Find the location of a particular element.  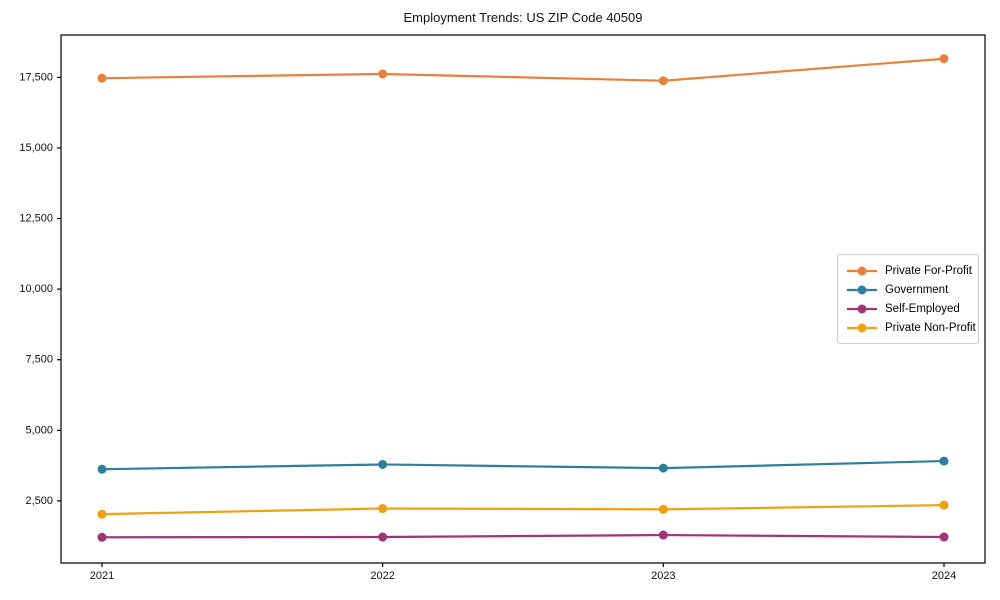

x-tick-label: 2022 is located at coordinates (382, 576).